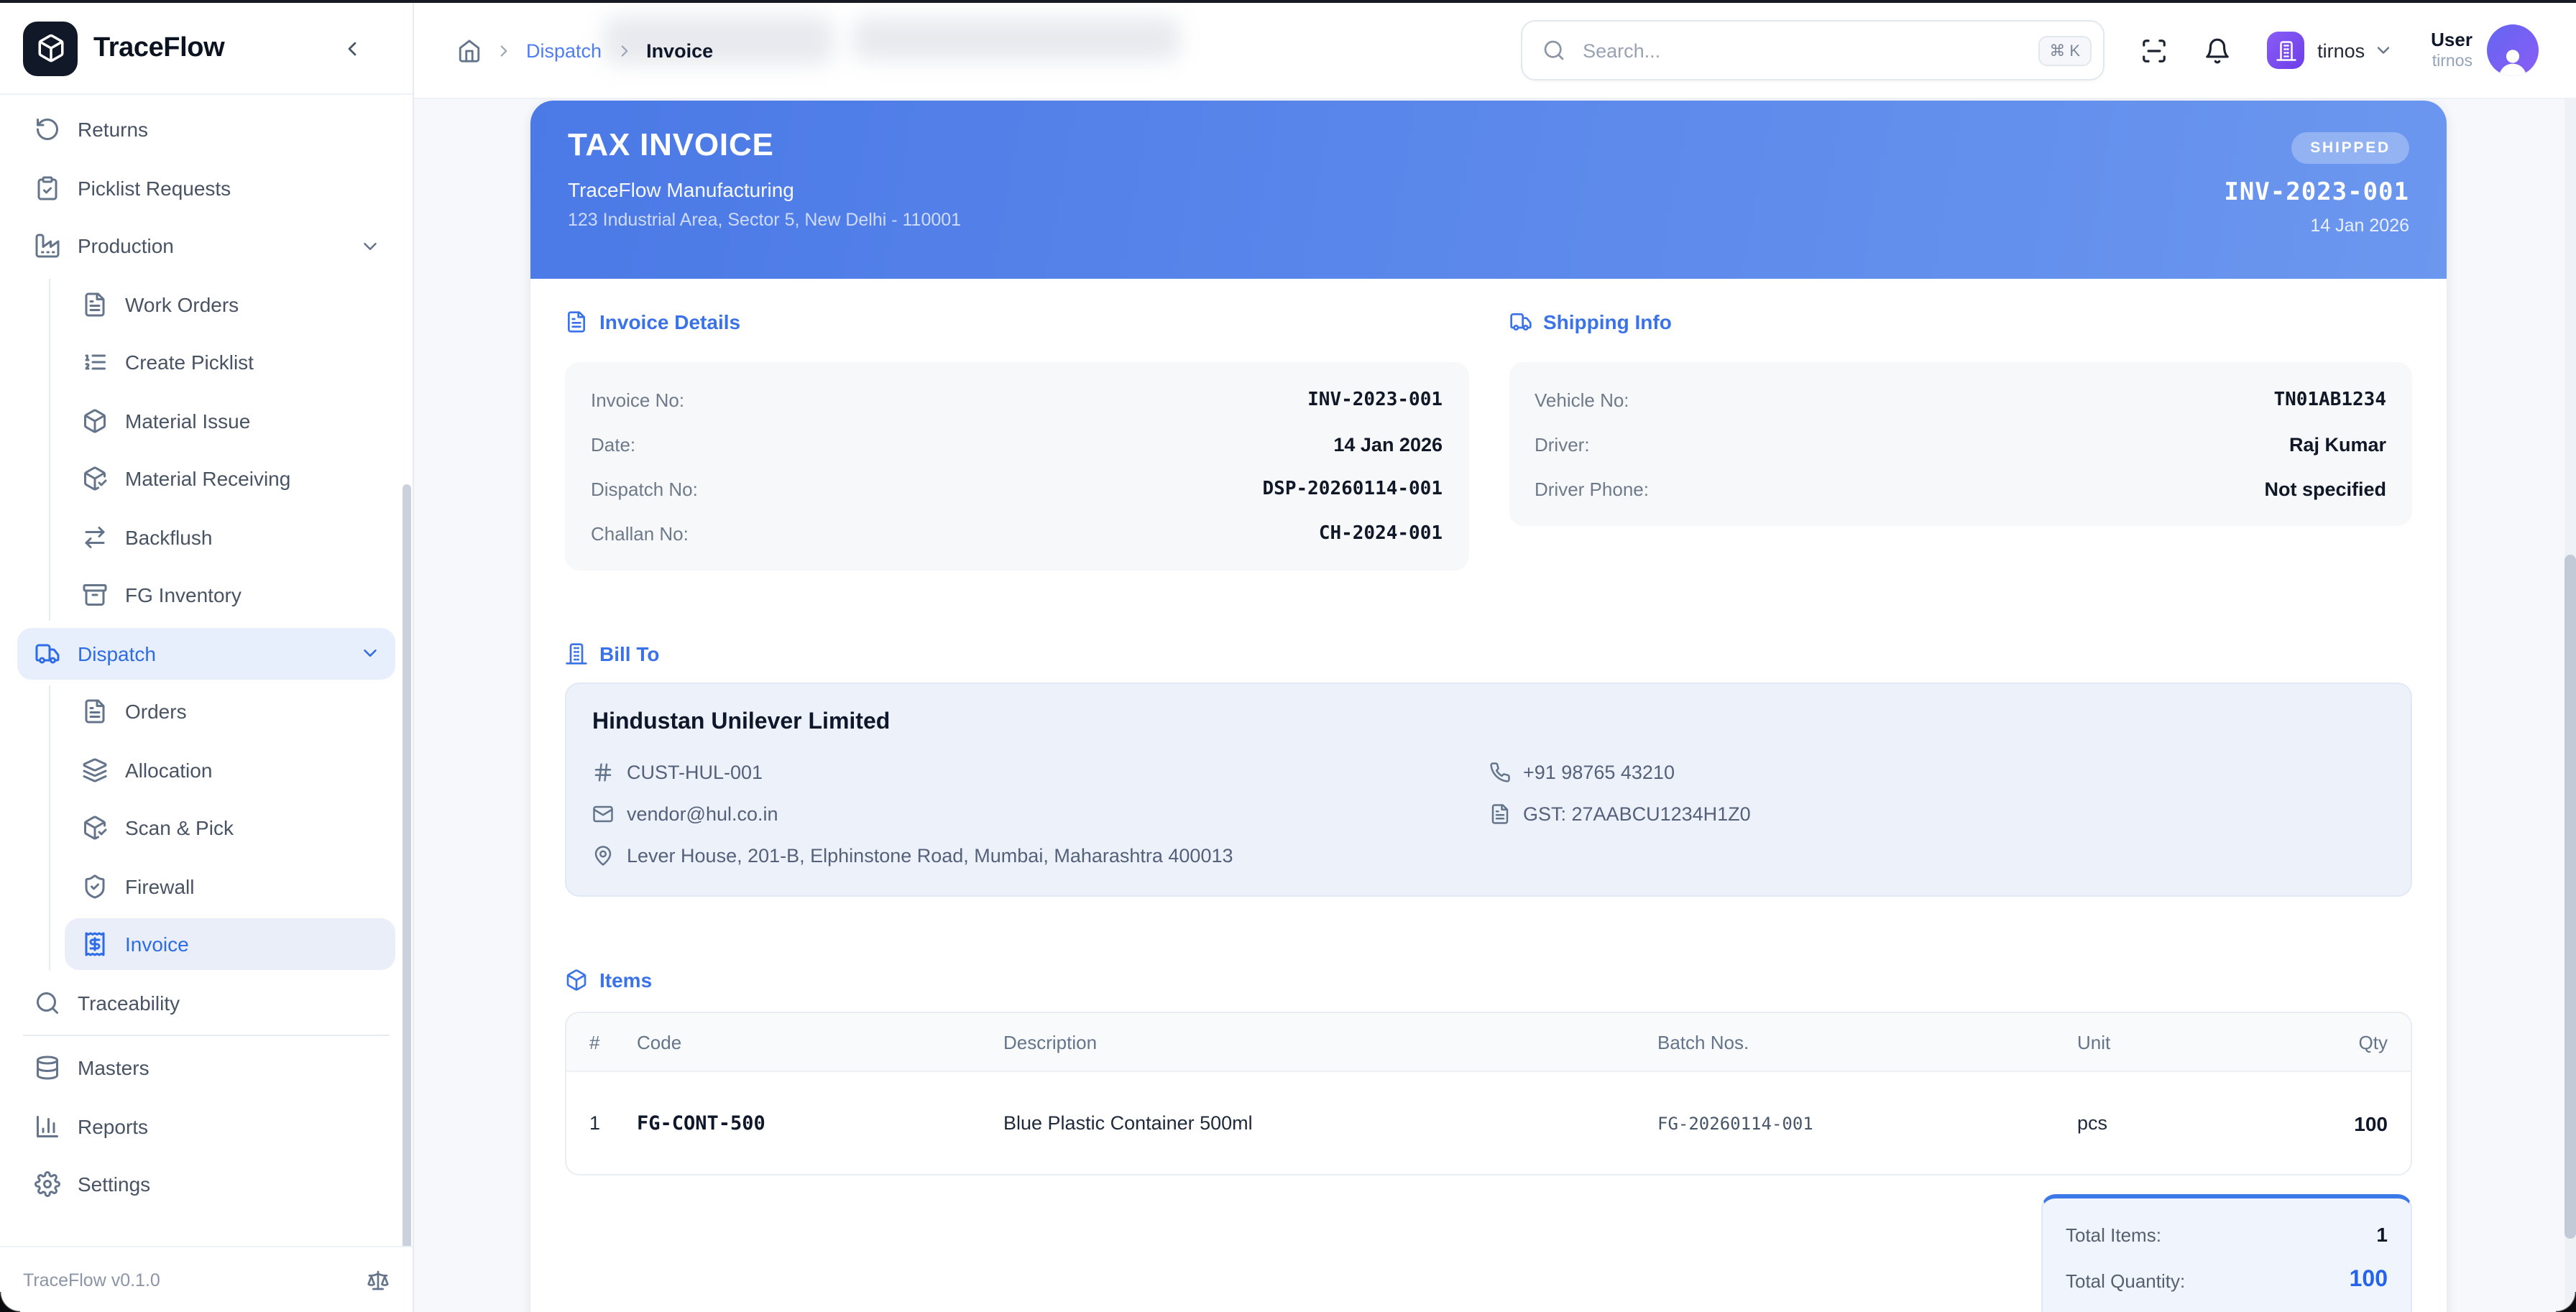 This screenshot has height=1312, width=2576. I want to click on sidebar-item-label: FG Inventory, so click(183, 594).